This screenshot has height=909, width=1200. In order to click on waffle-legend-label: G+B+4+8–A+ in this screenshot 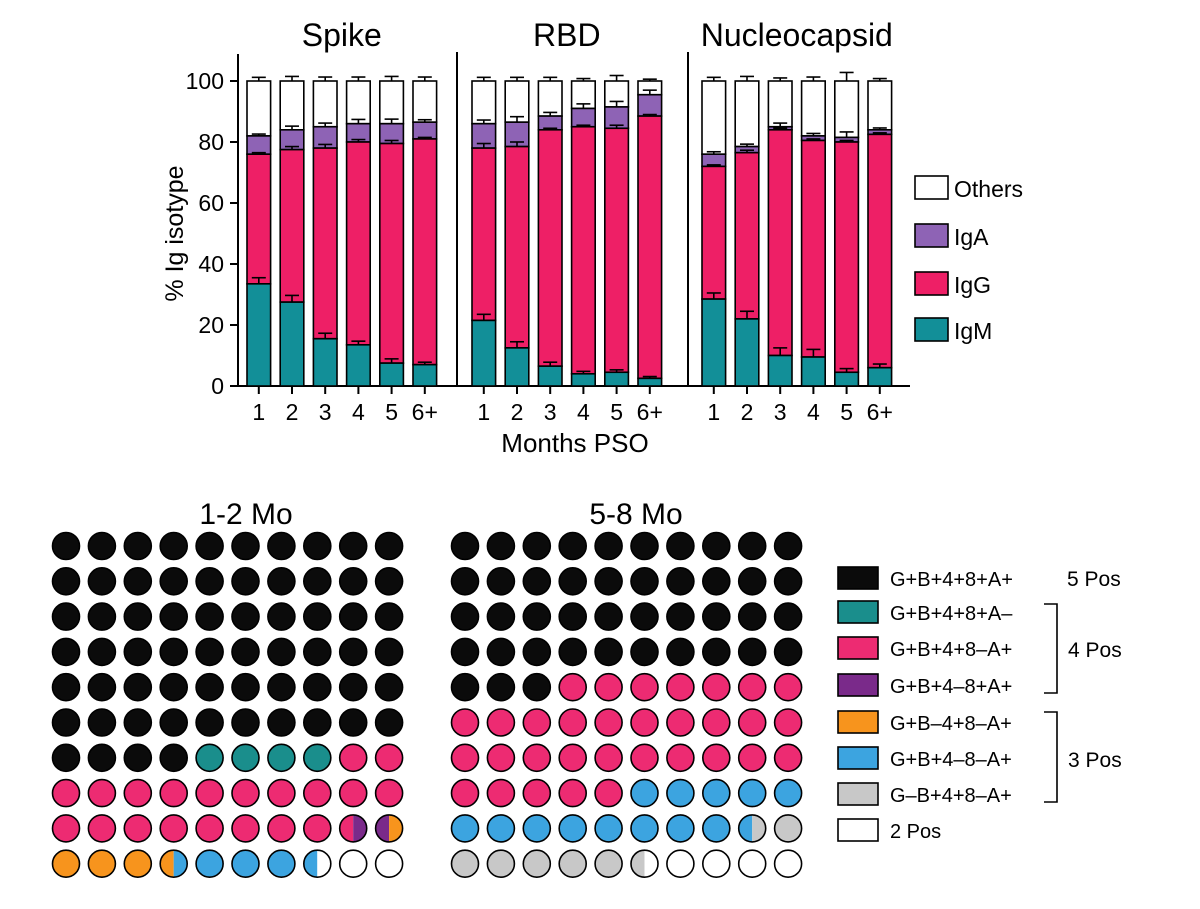, I will do `click(951, 650)`.